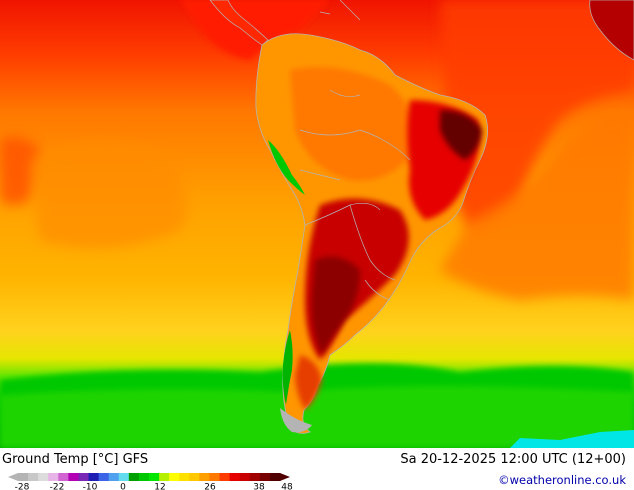 The width and height of the screenshot is (634, 490). I want to click on legend-tick-label: 48, so click(287, 486).